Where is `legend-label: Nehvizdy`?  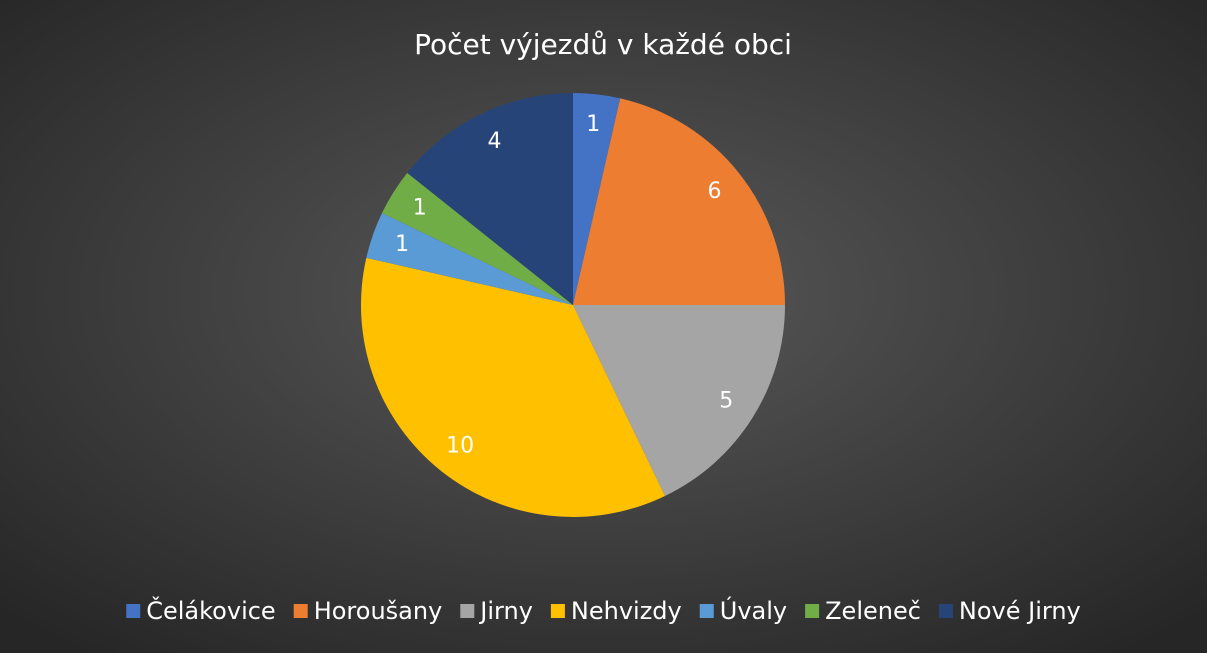
legend-label: Nehvizdy is located at coordinates (626, 611).